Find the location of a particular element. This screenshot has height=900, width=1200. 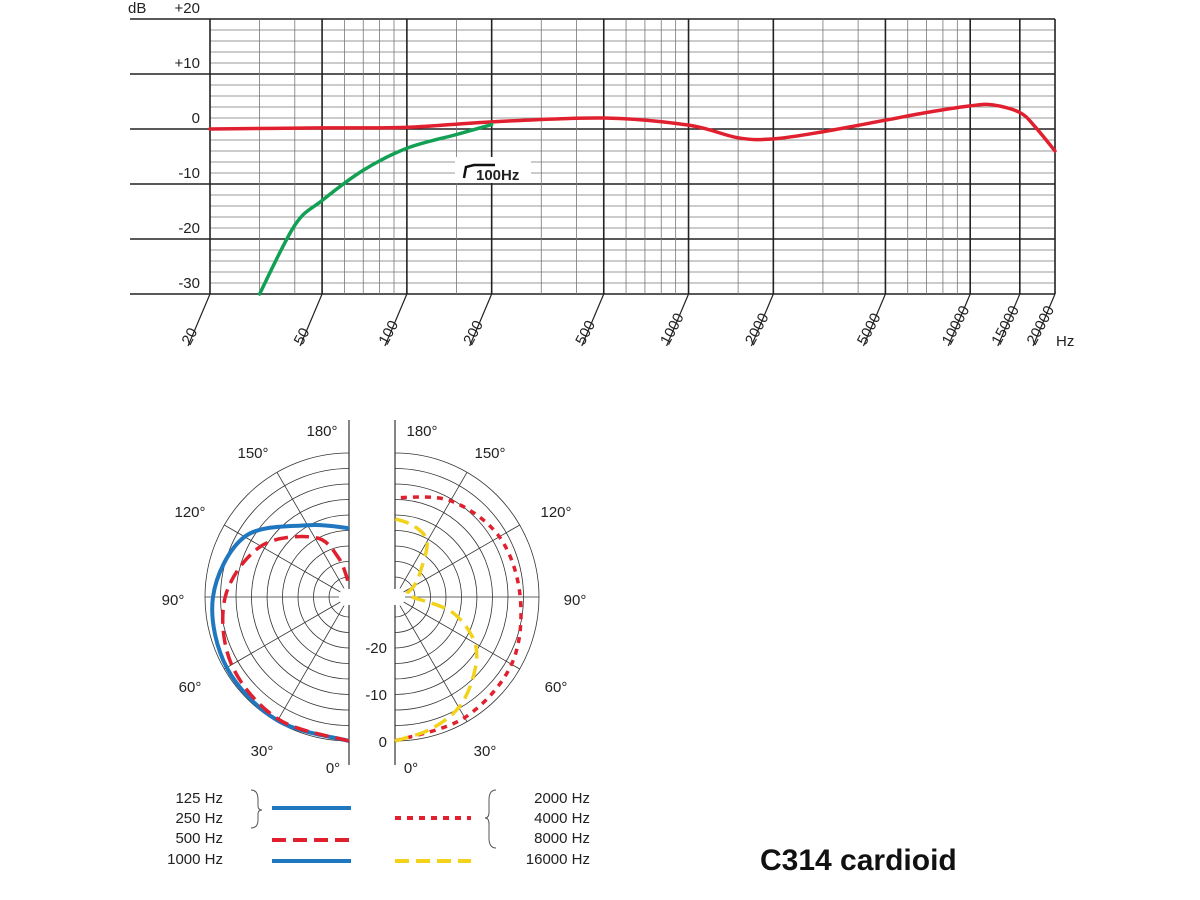

x-tick-label: 20000 is located at coordinates (1041, 325).